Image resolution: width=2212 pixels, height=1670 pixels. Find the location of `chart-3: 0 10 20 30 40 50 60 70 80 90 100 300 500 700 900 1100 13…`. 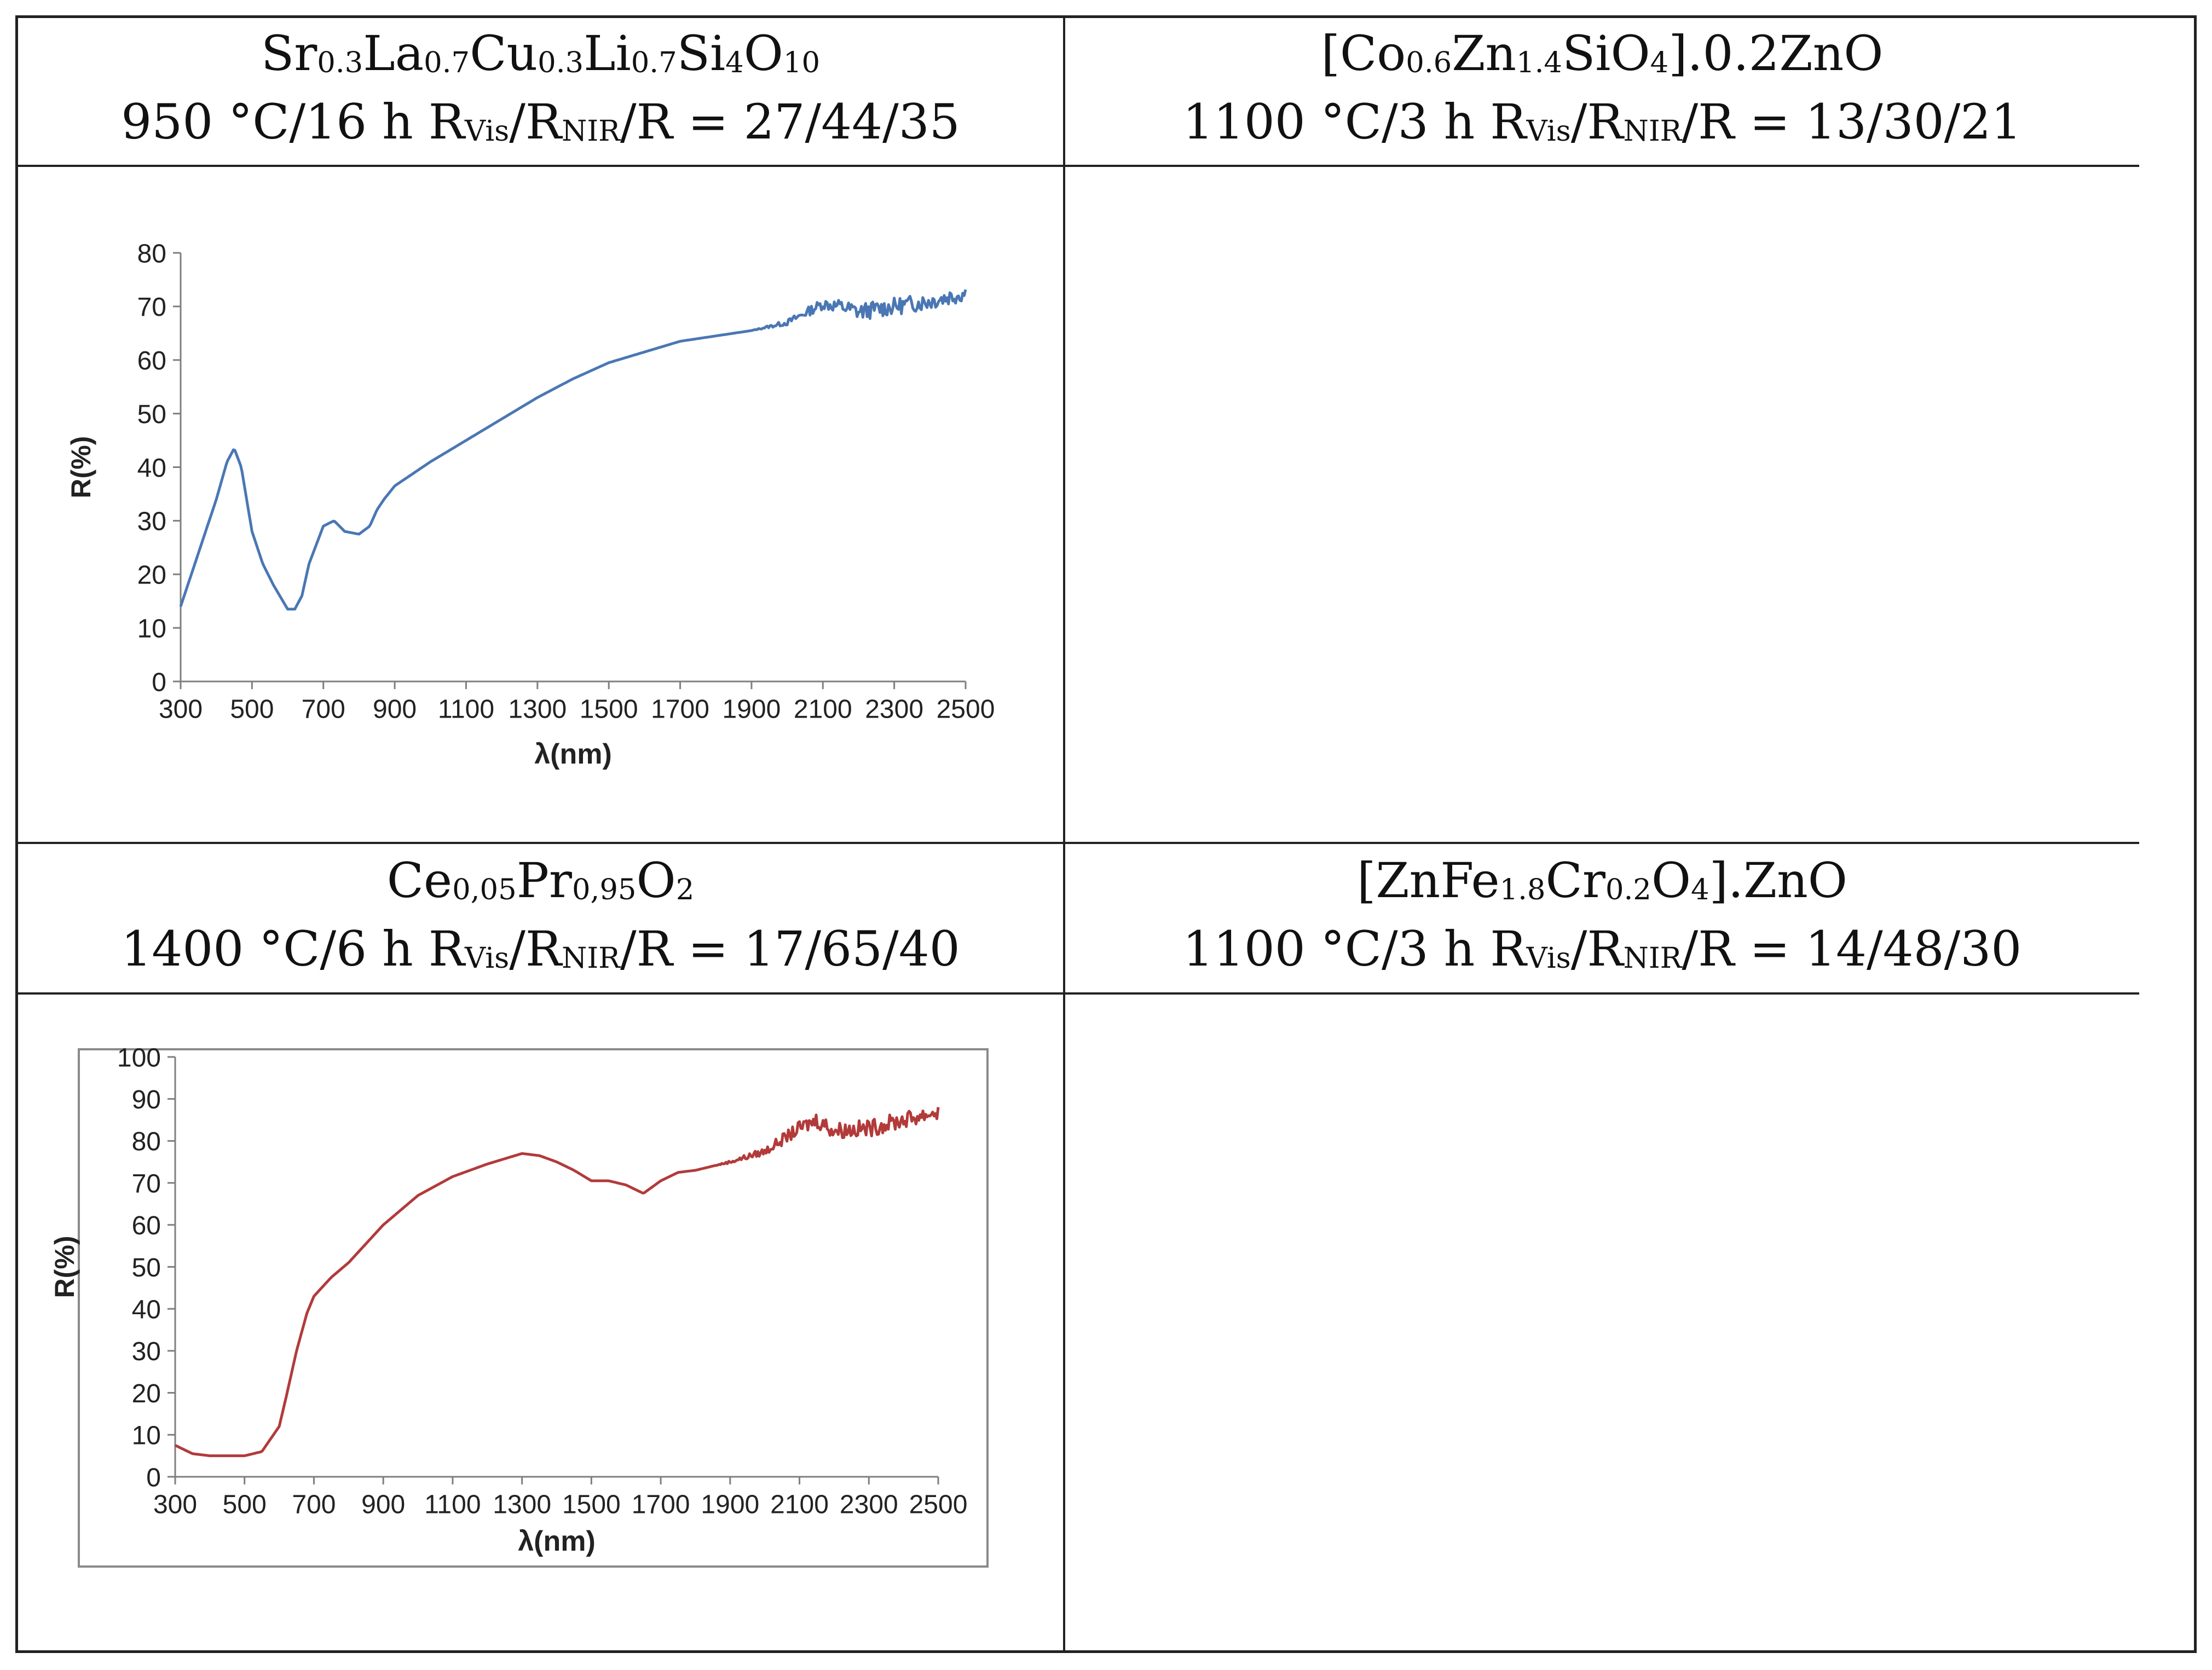

chart-3: 0 10 20 30 40 50 60 70 80 90 100 300 500 700 900 1100 13… is located at coordinates (519, 1305).